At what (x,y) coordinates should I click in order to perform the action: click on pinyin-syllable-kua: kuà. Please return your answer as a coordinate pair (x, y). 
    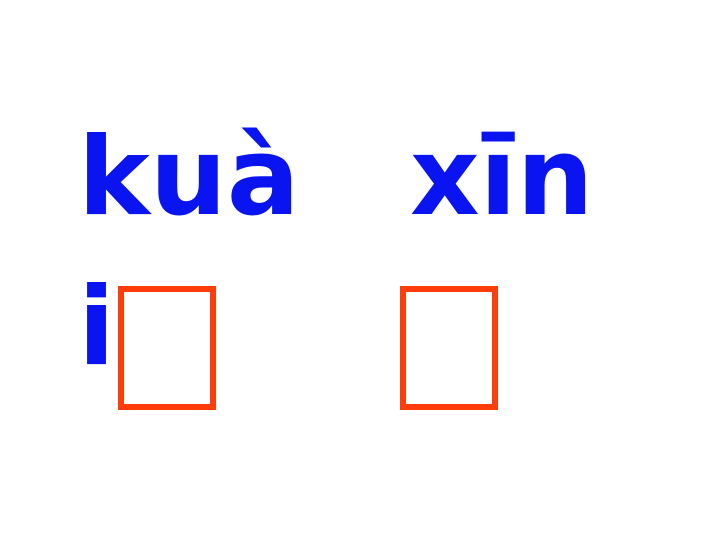
    Looking at the image, I should click on (189, 177).